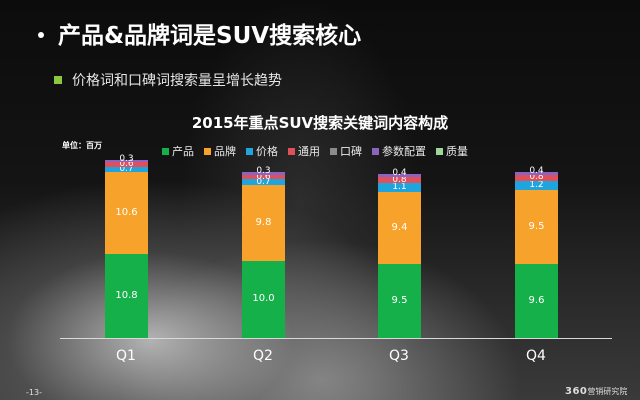 The image size is (640, 400). I want to click on x-tick-label: Q4, so click(536, 356).